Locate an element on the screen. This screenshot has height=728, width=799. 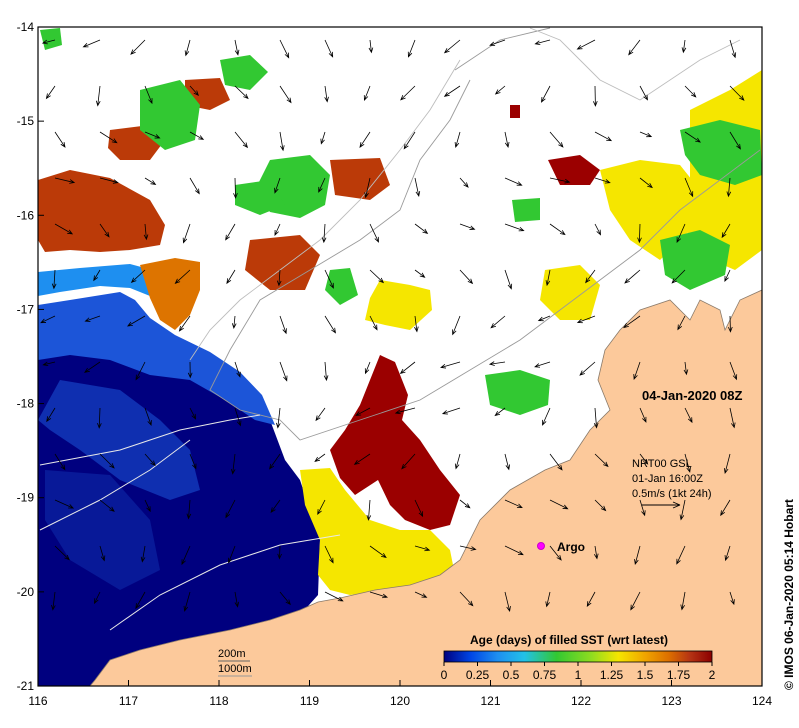
x-tick-label: 122 is located at coordinates (581, 701).